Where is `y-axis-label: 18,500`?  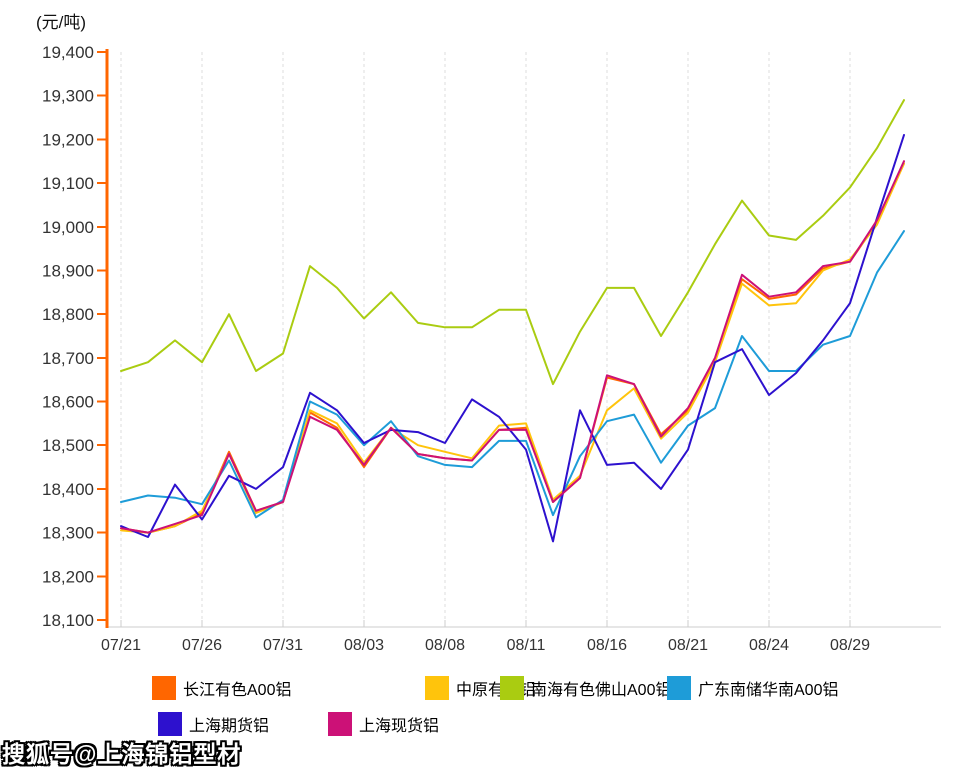 y-axis-label: 18,500 is located at coordinates (68, 445).